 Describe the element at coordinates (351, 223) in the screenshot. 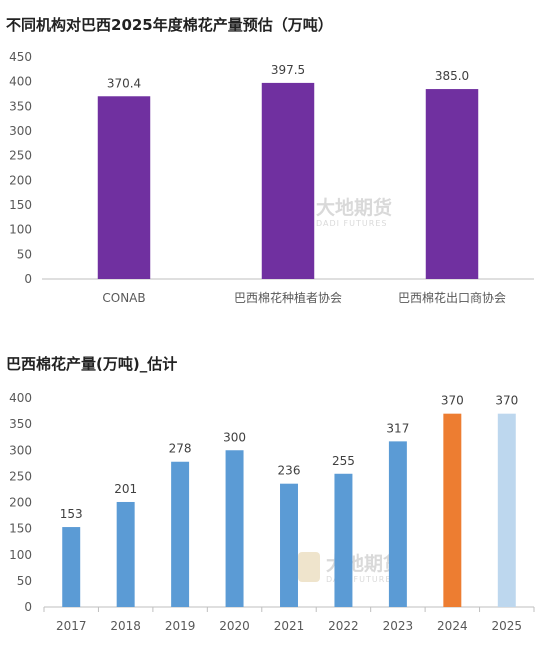

I see `chart1-watermark-name-en: DADI FUTURES` at that location.